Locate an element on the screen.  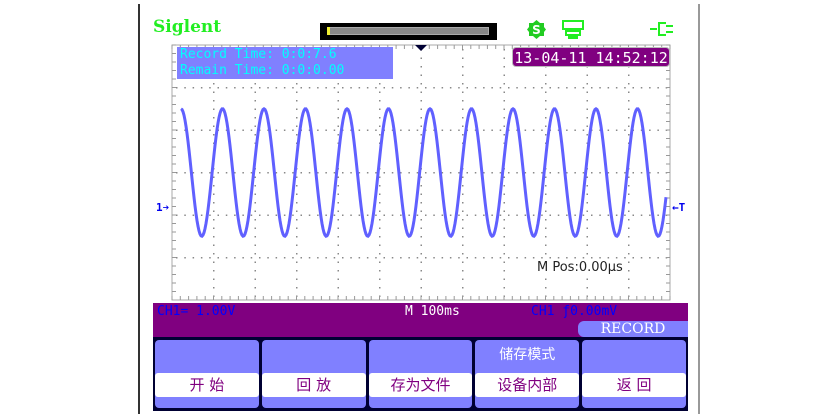
softkey-storage-mode: 储存模式 设备内部 is located at coordinates (527, 374).